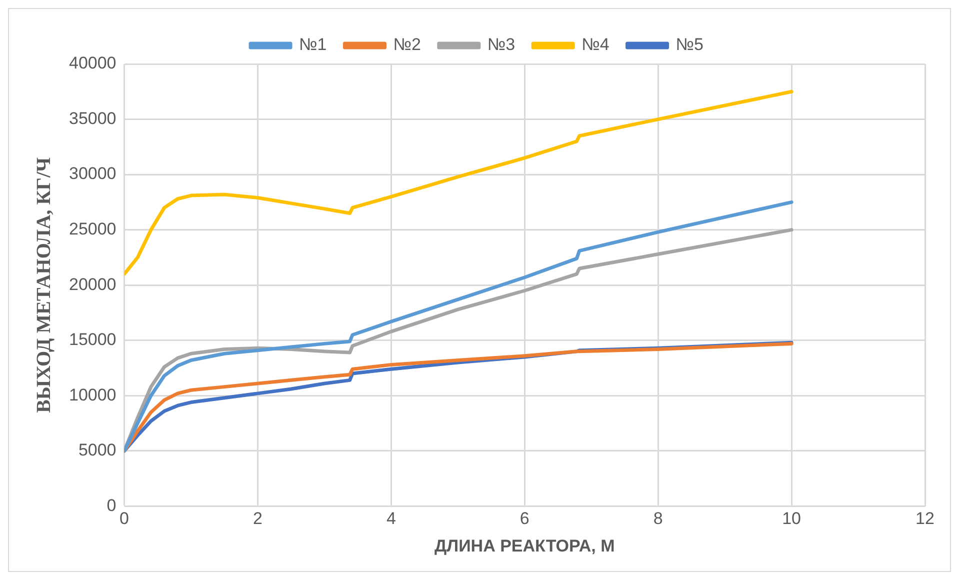 The image size is (959, 580). I want to click on x-axis-title: ДЛИНА РЕАКТОРА, М, so click(524, 546).